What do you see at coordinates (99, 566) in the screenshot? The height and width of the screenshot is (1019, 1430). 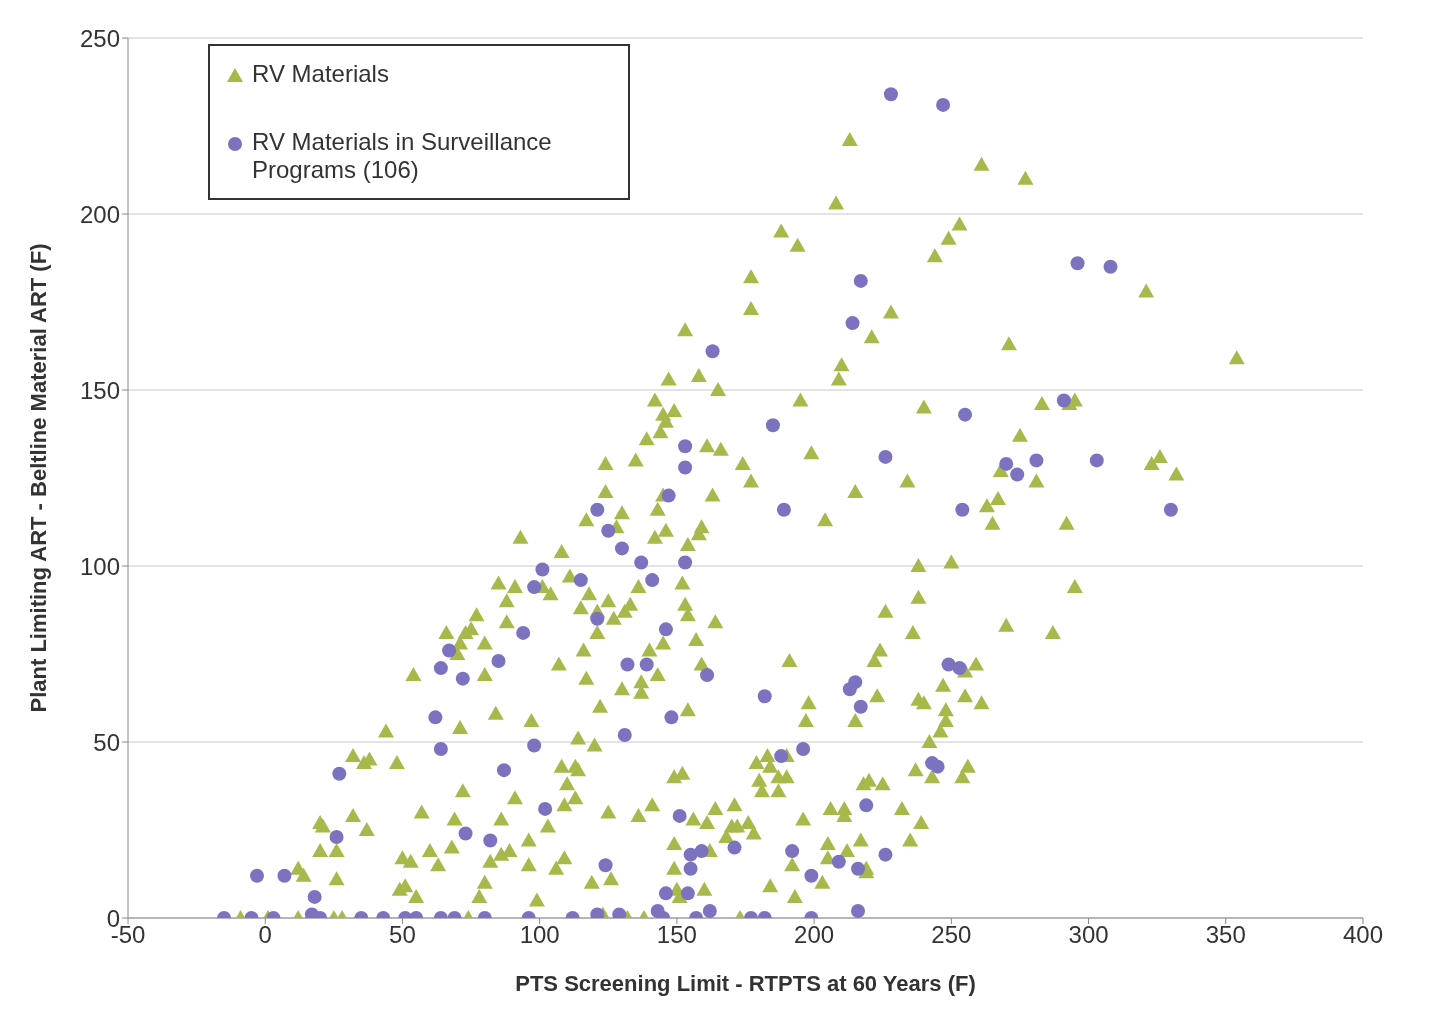 I see `y-tick-label: 100` at bounding box center [99, 566].